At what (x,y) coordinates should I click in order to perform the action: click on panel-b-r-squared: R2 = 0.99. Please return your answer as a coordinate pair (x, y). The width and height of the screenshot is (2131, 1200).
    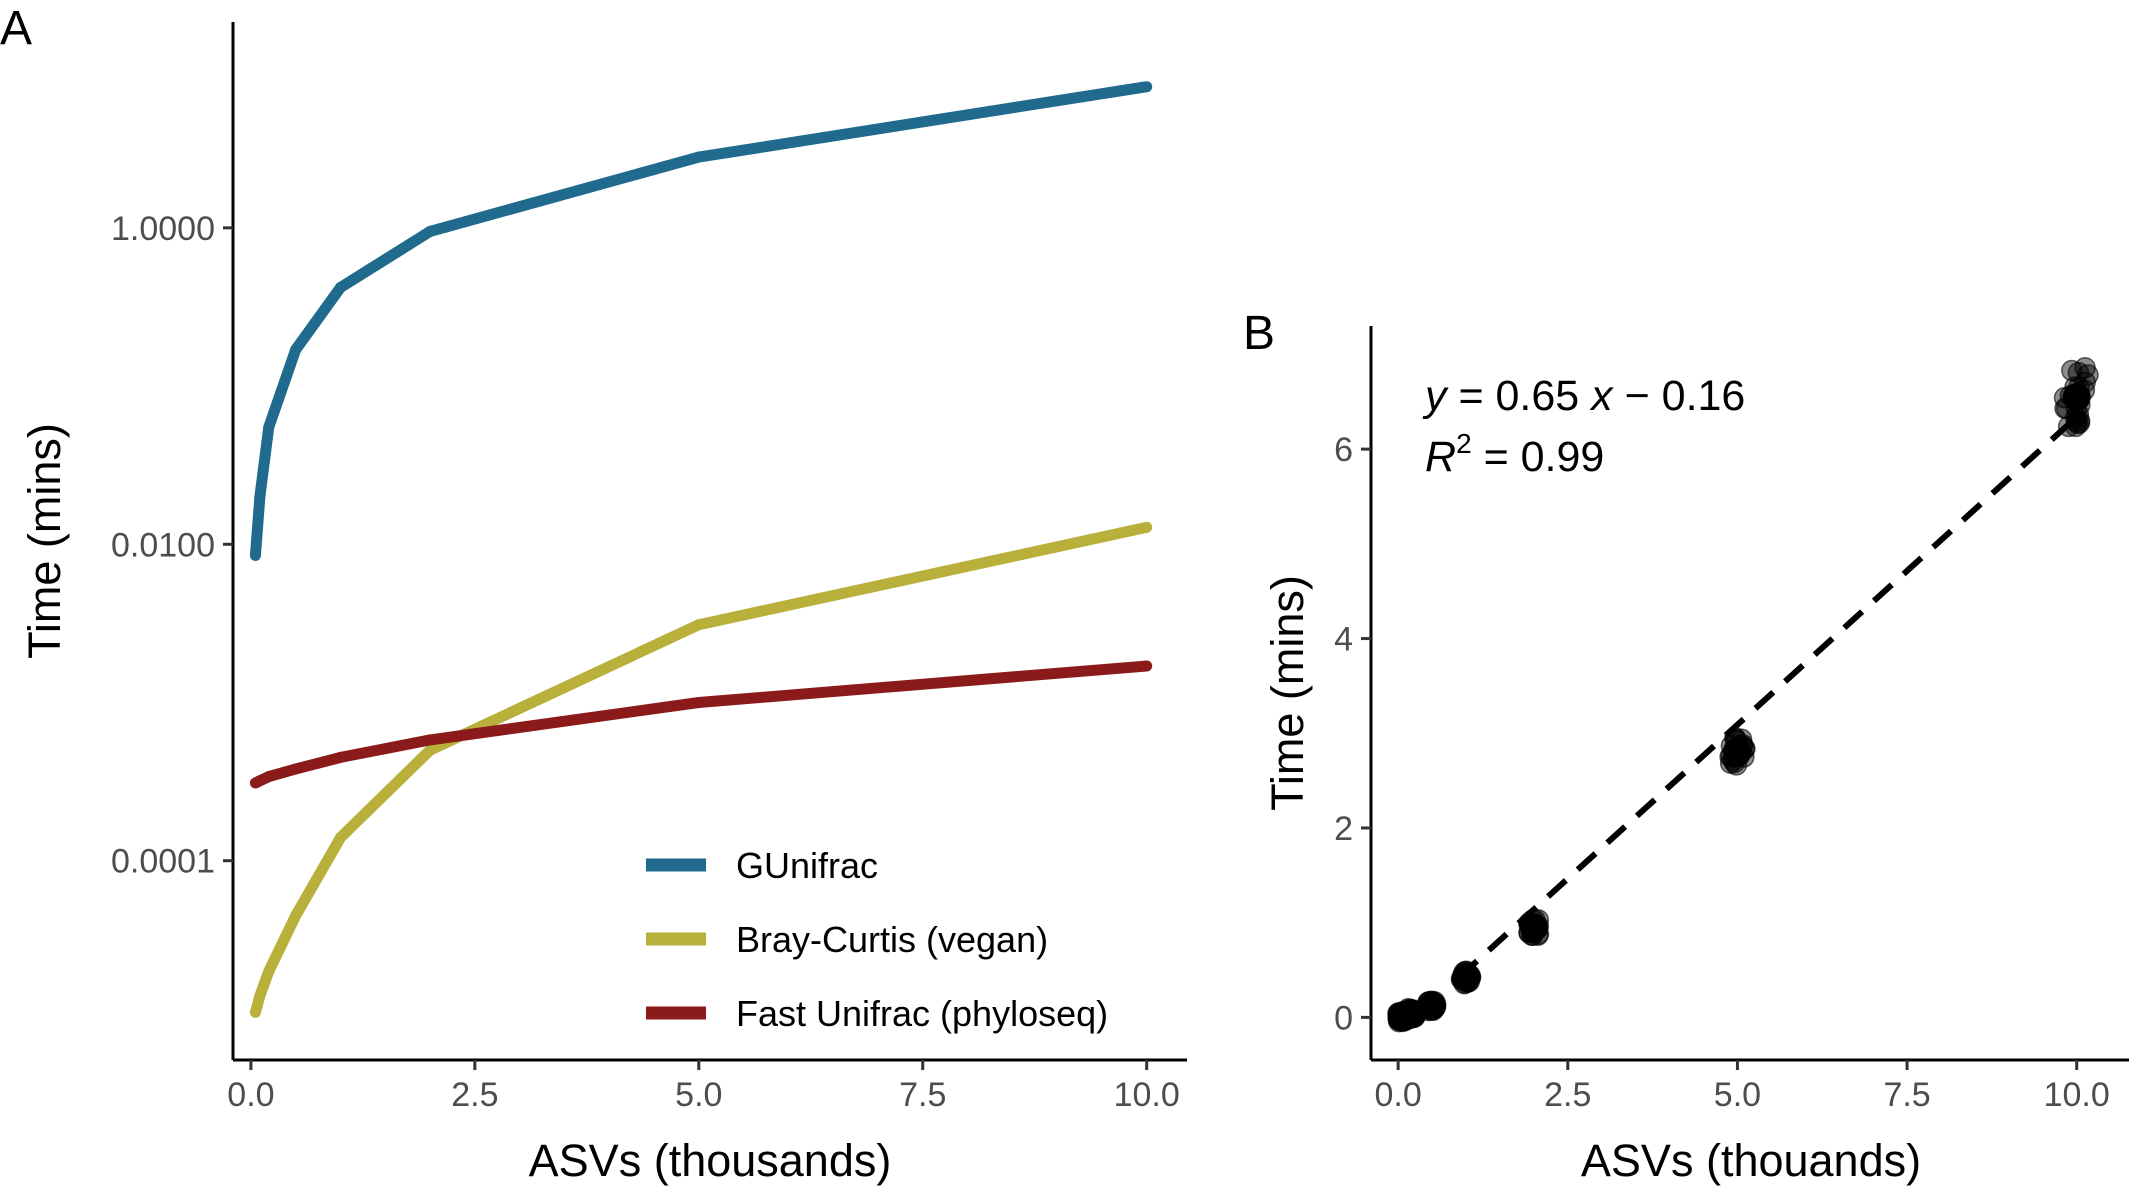
    Looking at the image, I should click on (1514, 454).